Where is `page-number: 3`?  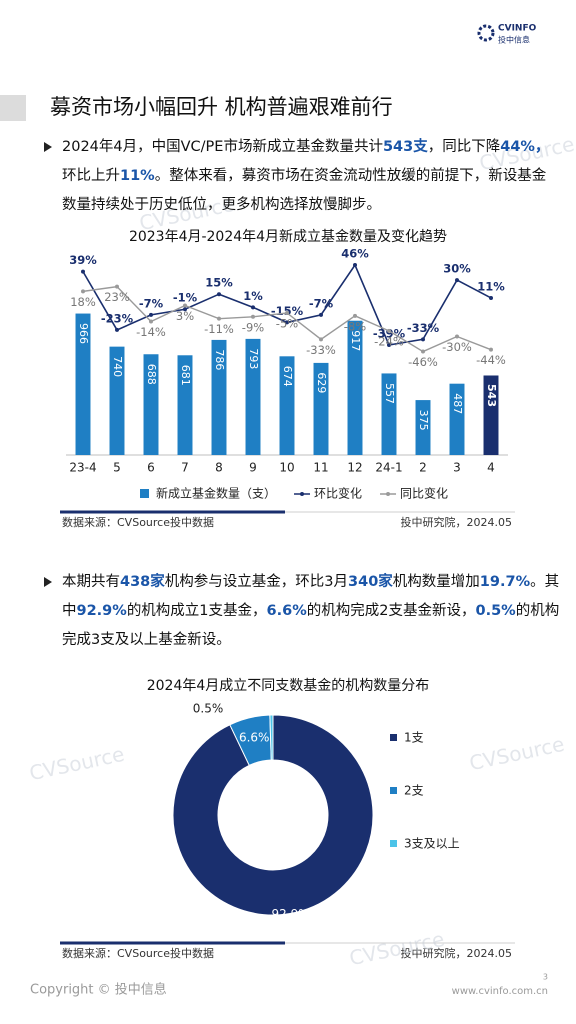
page-number: 3 is located at coordinates (545, 977).